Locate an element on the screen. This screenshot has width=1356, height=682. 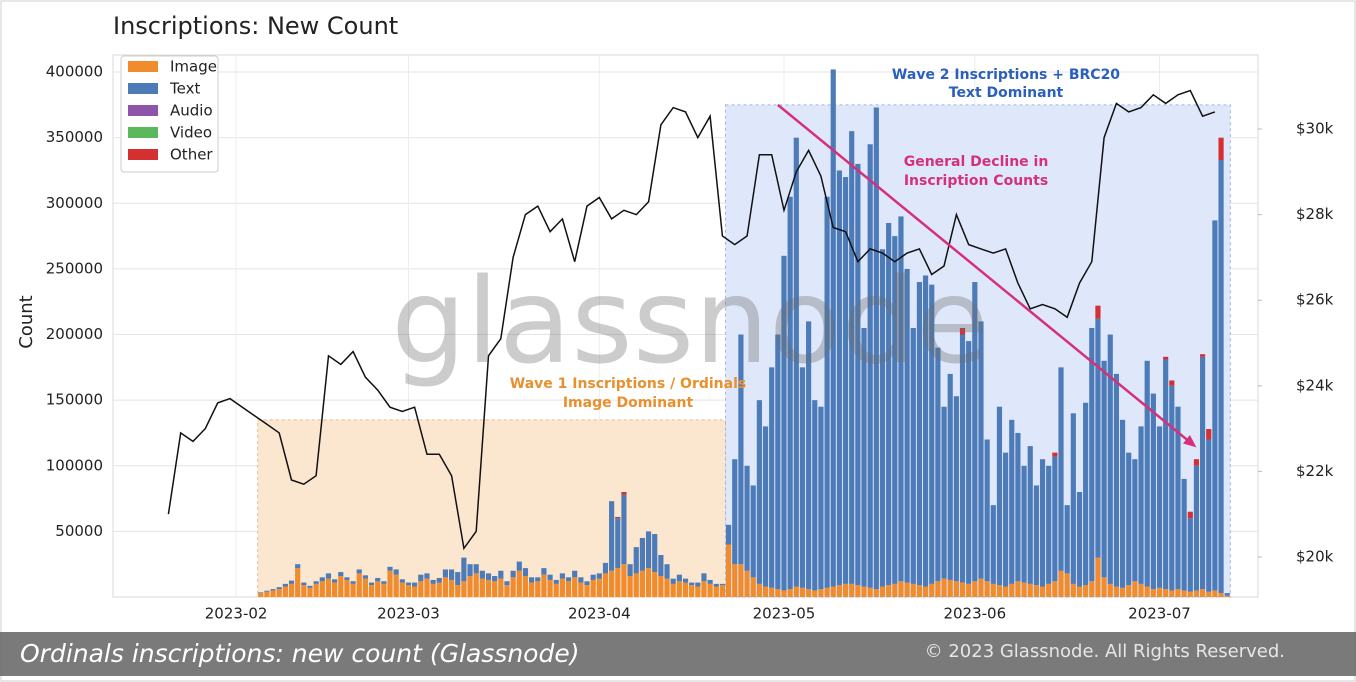
copyright: © 2023 Glassnode. All Rights Reserved. is located at coordinates (1105, 651).